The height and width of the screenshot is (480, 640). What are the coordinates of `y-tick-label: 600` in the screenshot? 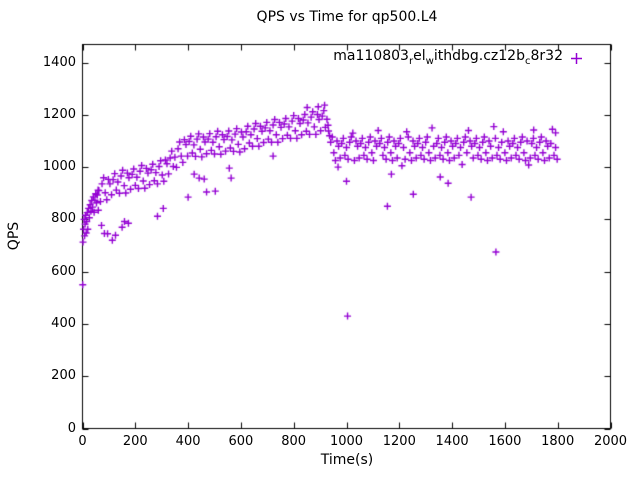 It's located at (63, 271).